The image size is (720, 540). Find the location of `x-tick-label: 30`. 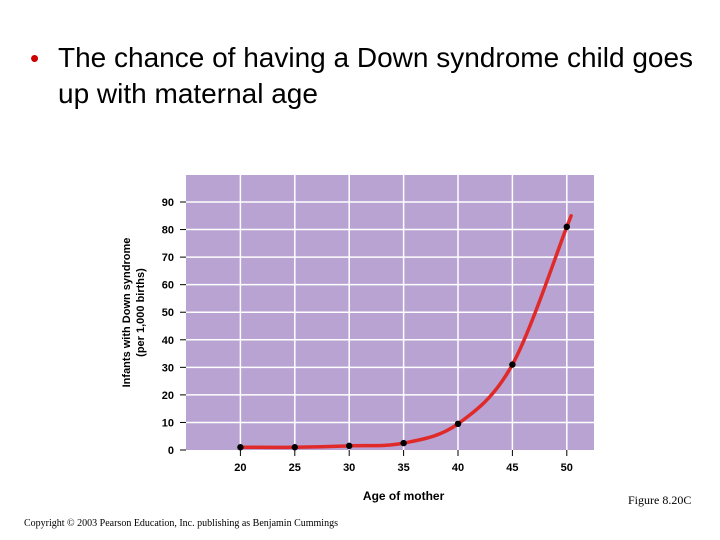

x-tick-label: 30 is located at coordinates (349, 468).